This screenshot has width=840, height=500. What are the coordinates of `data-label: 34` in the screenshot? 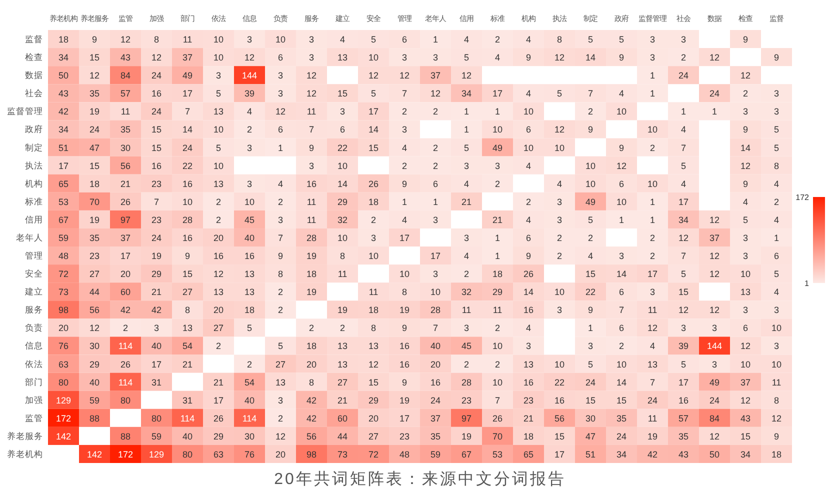 It's located at (621, 454).